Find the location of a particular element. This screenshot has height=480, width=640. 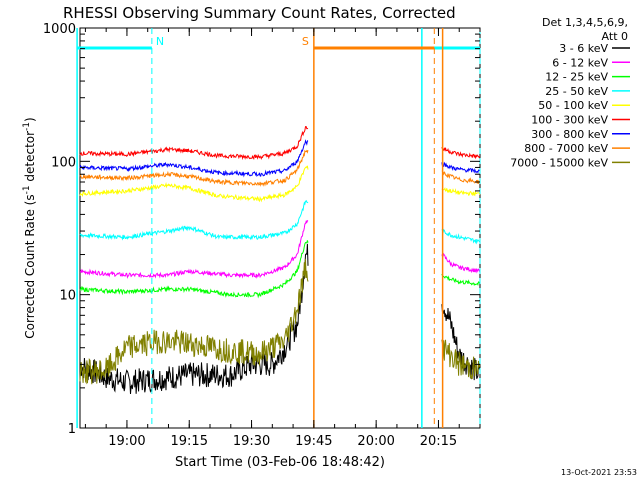

legend-entry-label: 800 - 7000 keV is located at coordinates (566, 148).